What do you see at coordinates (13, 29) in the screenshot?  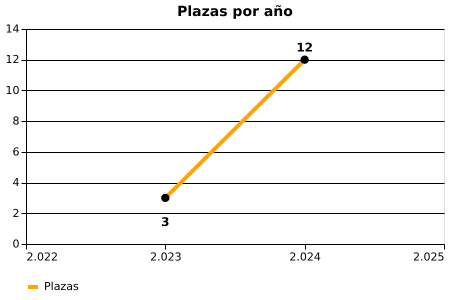 I see `y-tick-label: 14` at bounding box center [13, 29].